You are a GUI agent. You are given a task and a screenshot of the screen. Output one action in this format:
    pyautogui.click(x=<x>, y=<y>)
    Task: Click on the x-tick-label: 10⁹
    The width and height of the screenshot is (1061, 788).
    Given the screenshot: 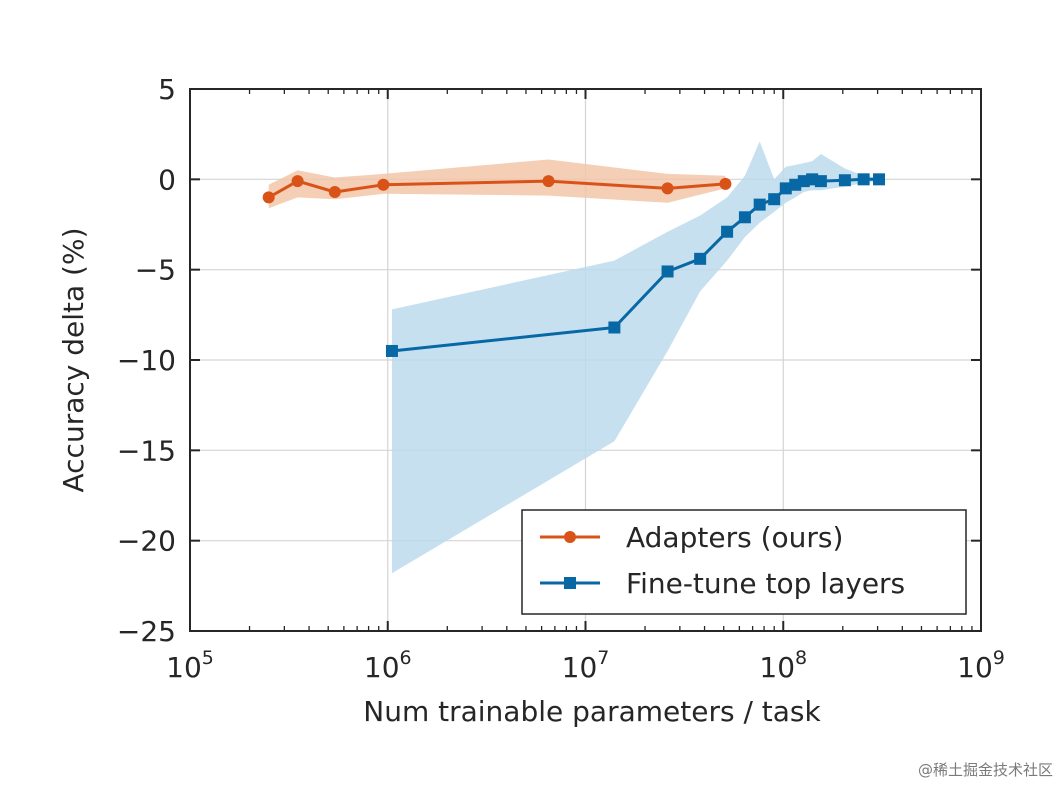 What is the action you would take?
    pyautogui.click(x=981, y=665)
    